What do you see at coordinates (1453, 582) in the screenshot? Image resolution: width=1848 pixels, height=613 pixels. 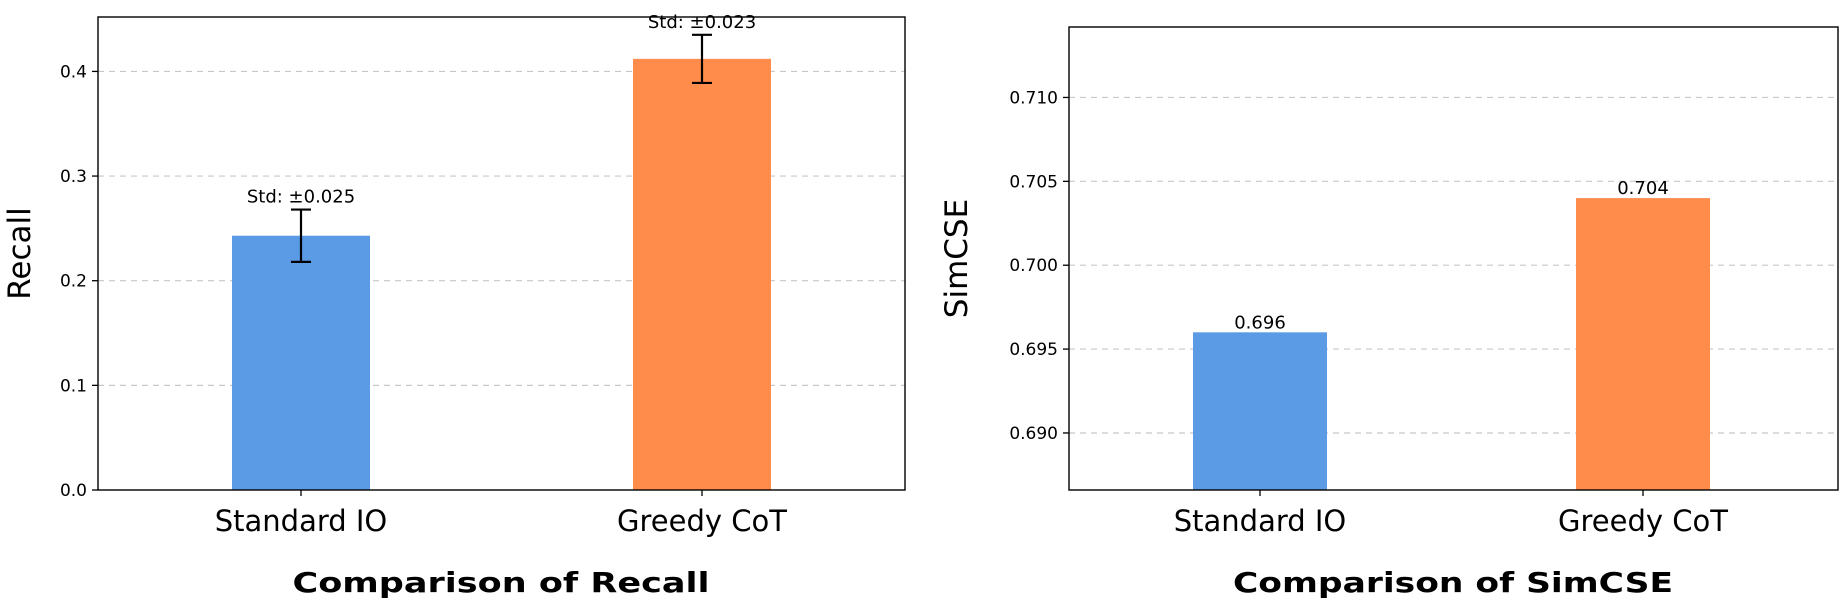 I see `simcse-caption: Comparison of SimCSE` at bounding box center [1453, 582].